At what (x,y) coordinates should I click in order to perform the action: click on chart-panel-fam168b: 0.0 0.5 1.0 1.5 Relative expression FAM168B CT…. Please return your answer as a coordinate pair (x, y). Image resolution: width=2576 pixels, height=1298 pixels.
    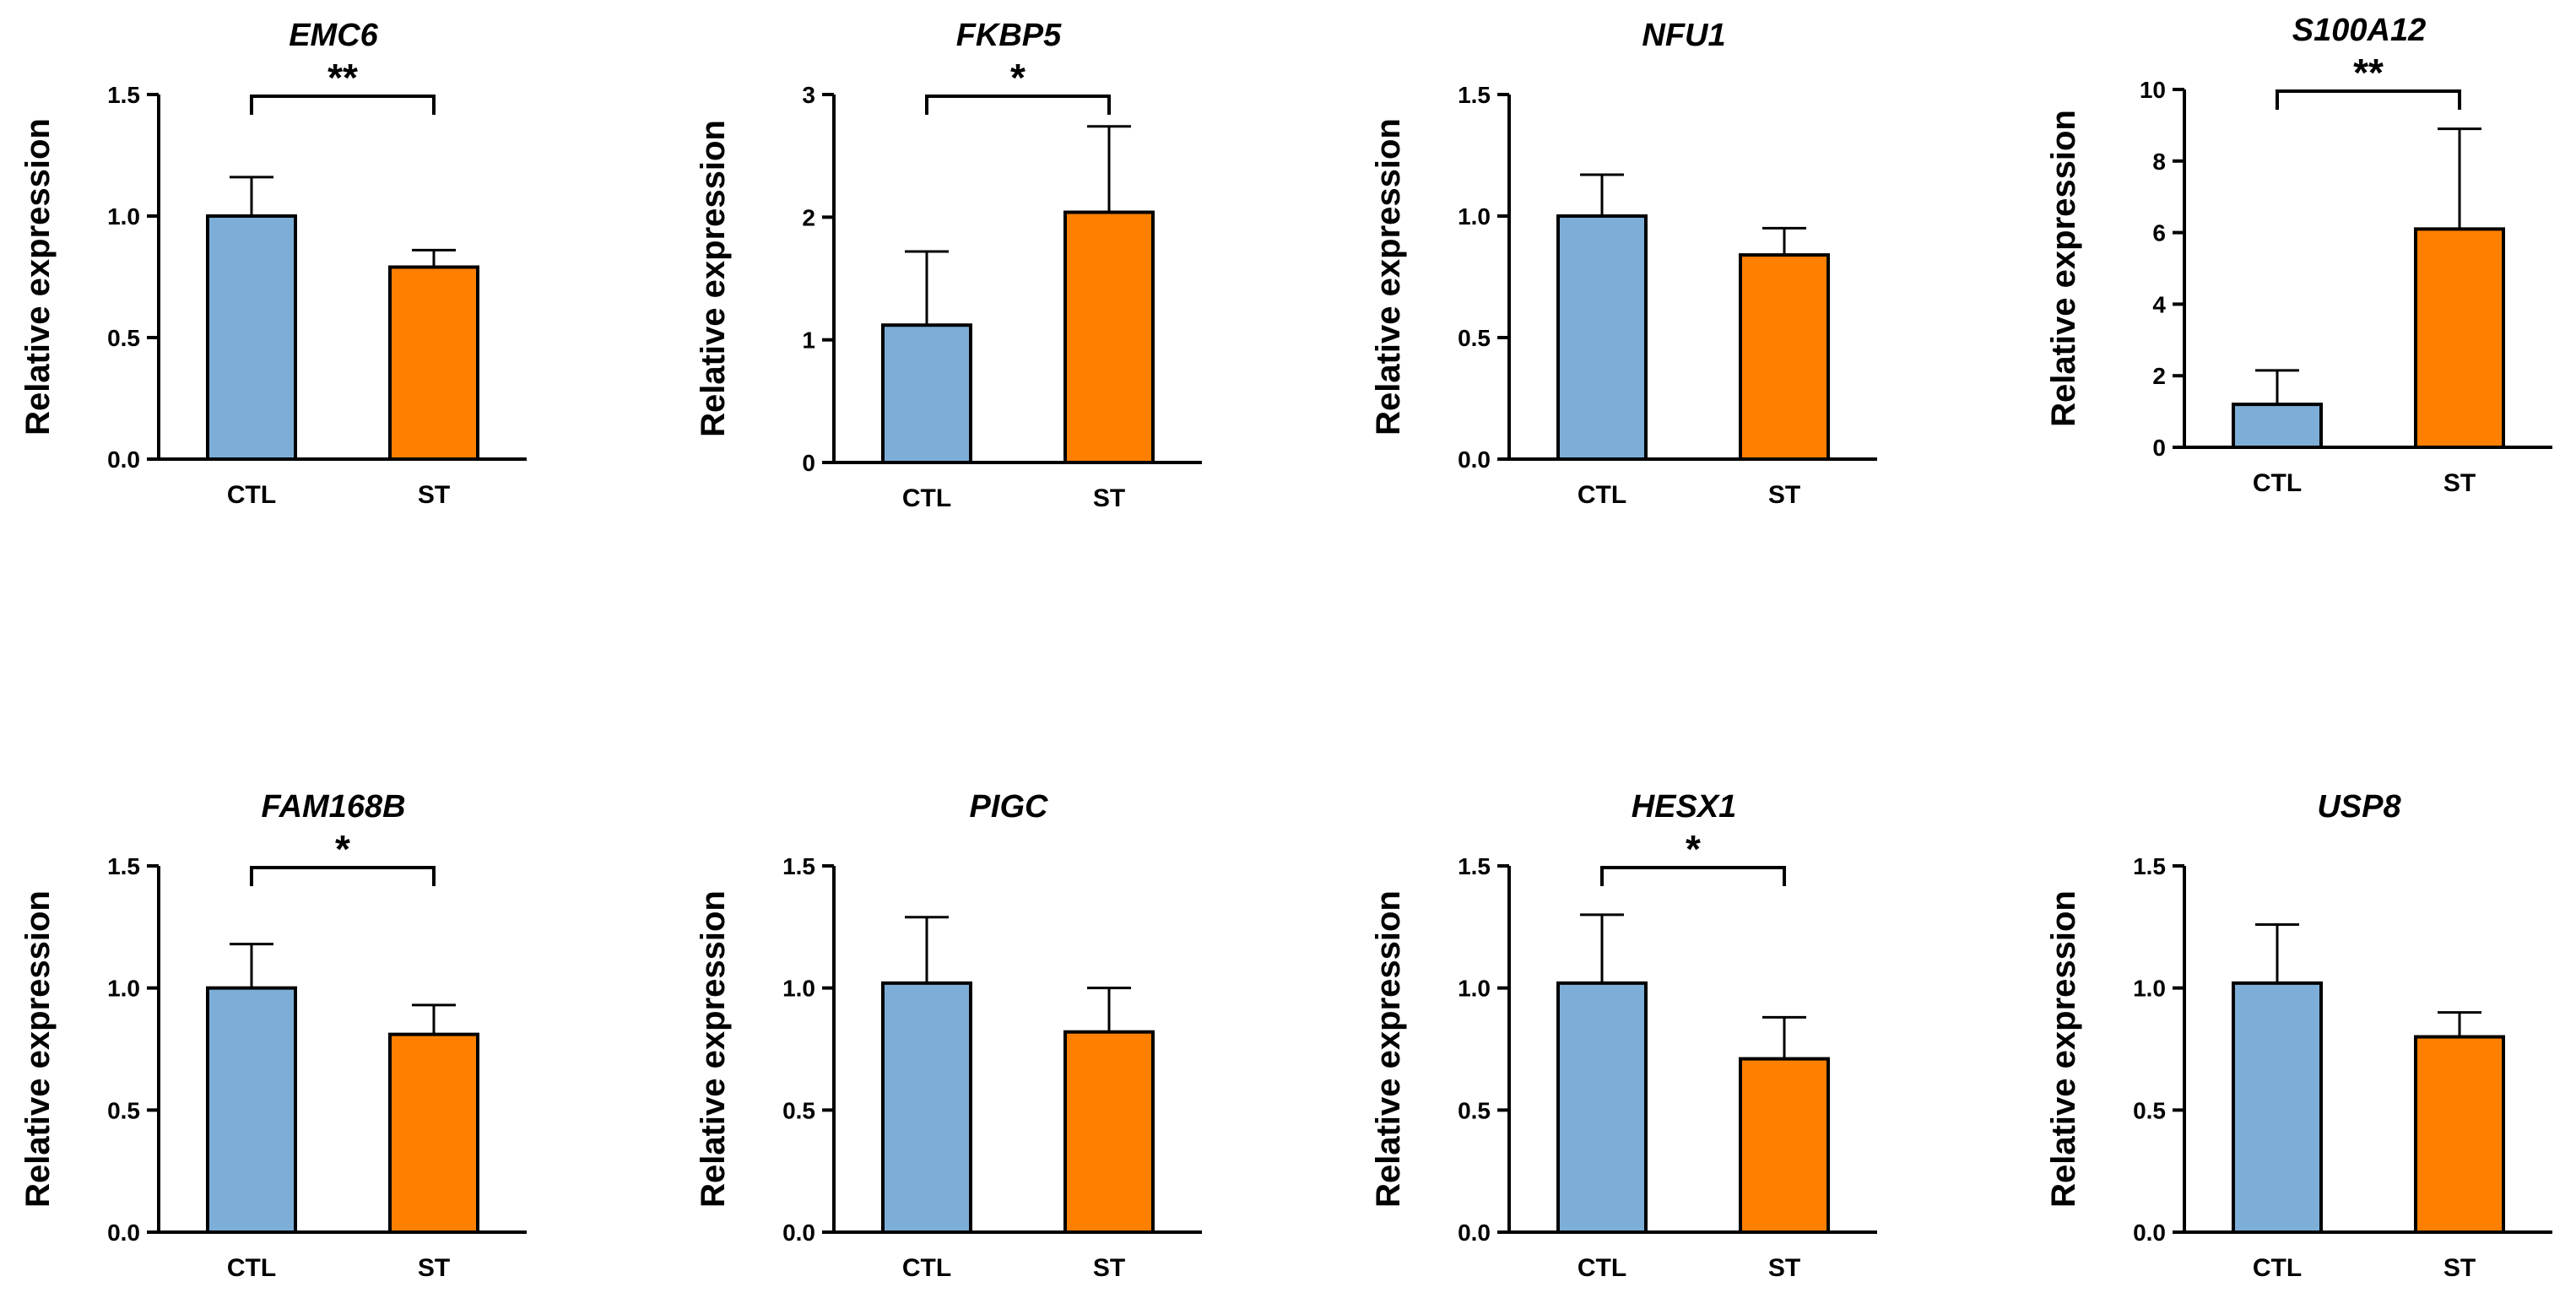
    Looking at the image, I should click on (273, 1035).